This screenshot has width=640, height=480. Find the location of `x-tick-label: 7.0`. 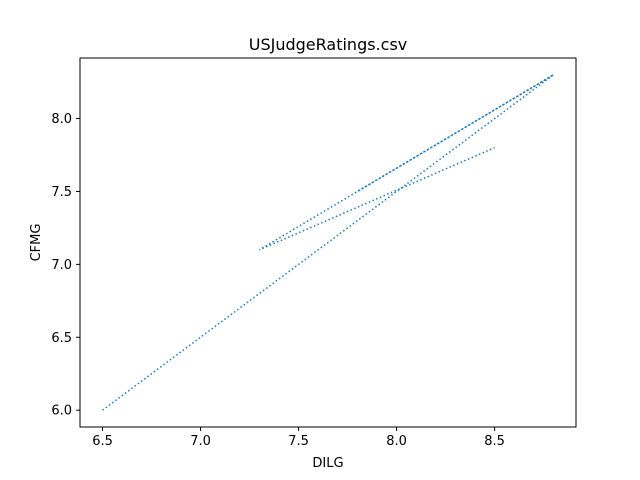

x-tick-label: 7.0 is located at coordinates (200, 441).